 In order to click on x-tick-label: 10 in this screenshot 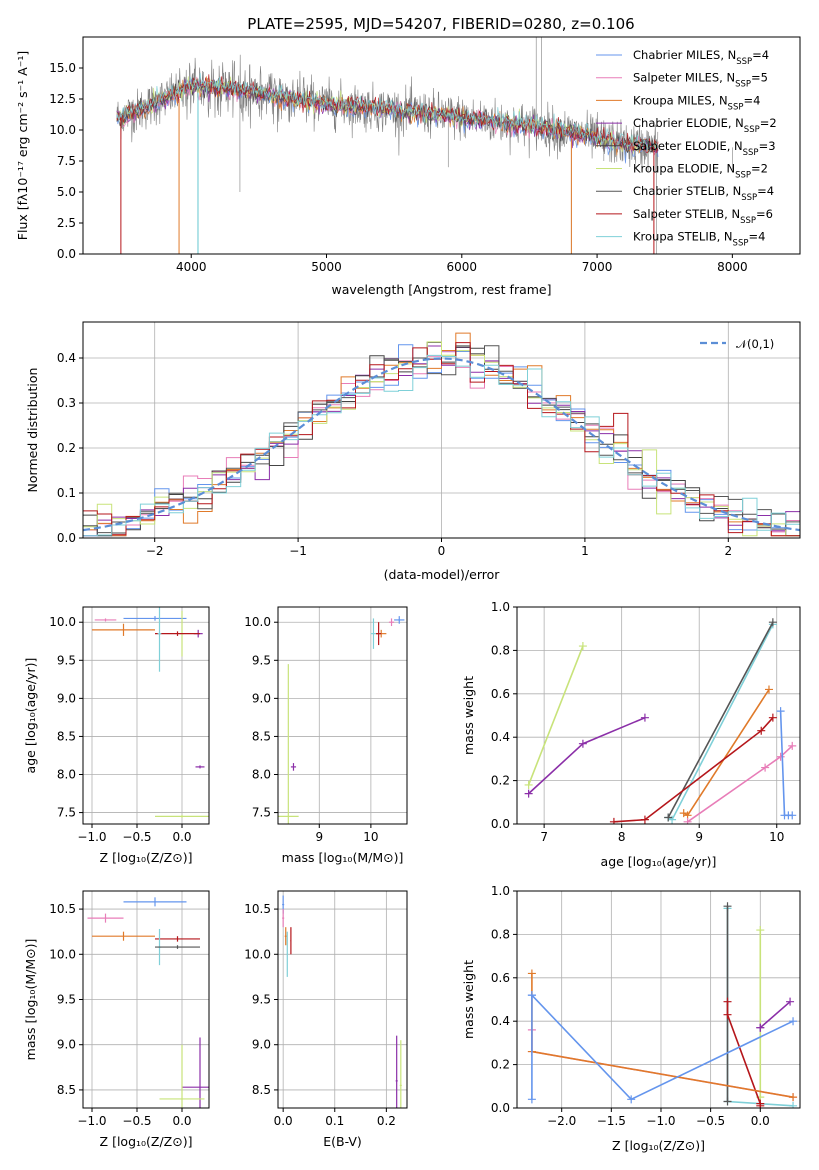, I will do `click(370, 837)`.